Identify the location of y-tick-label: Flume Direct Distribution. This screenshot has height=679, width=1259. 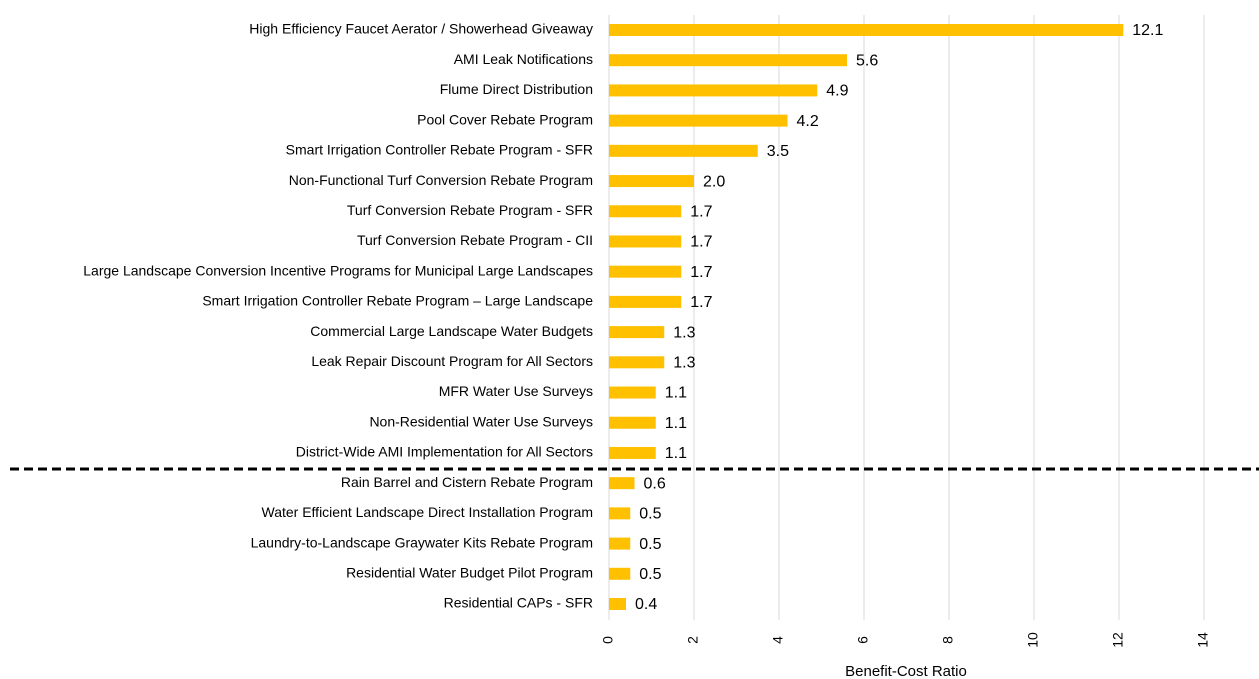
(516, 89).